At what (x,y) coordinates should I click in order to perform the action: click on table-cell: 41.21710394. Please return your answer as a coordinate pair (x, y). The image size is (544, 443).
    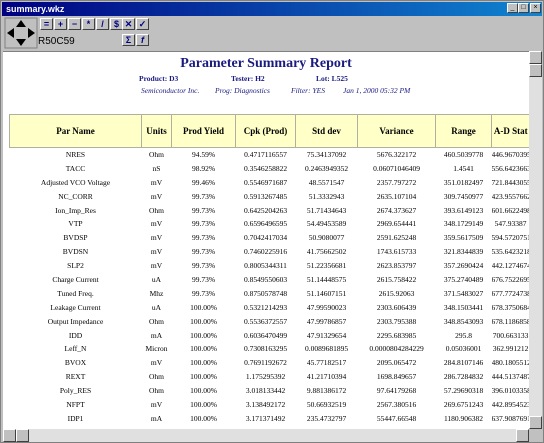
    Looking at the image, I should click on (326, 377).